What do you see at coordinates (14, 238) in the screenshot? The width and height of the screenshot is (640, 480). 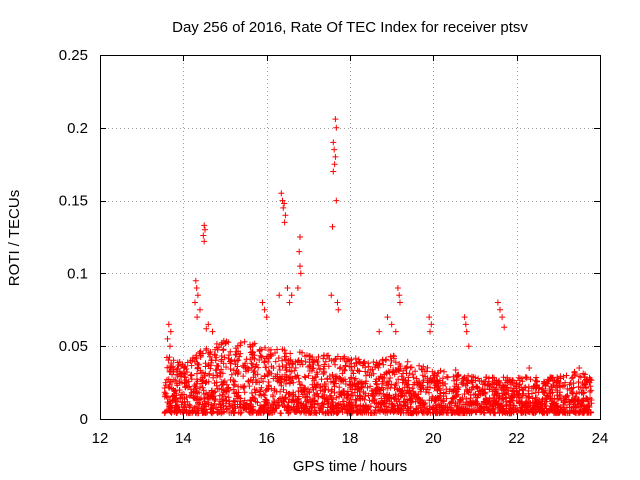 I see `y-axis-title: ROTI / TECUs` at bounding box center [14, 238].